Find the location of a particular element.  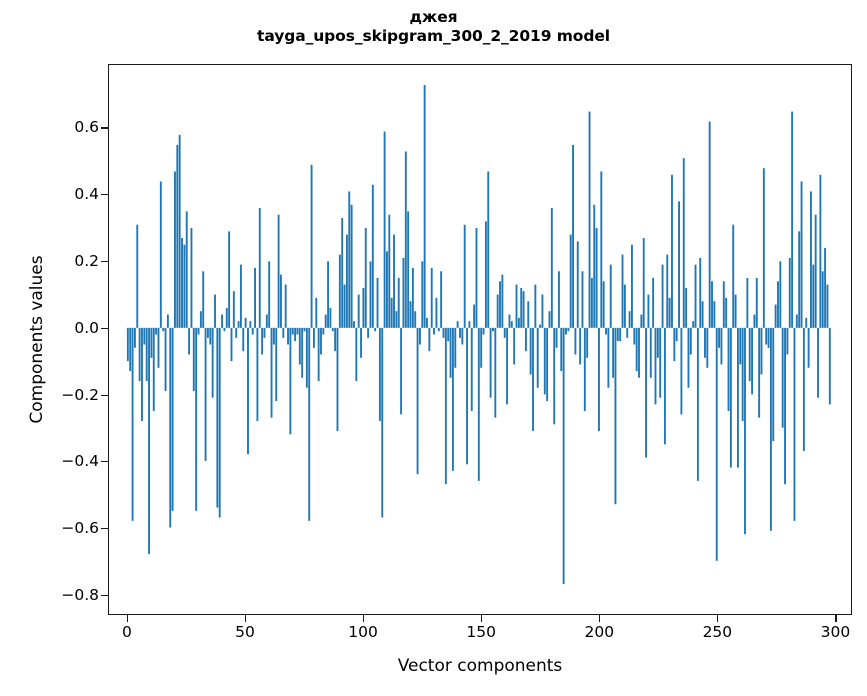

y-tick-label: −0.4 is located at coordinates (80, 461).